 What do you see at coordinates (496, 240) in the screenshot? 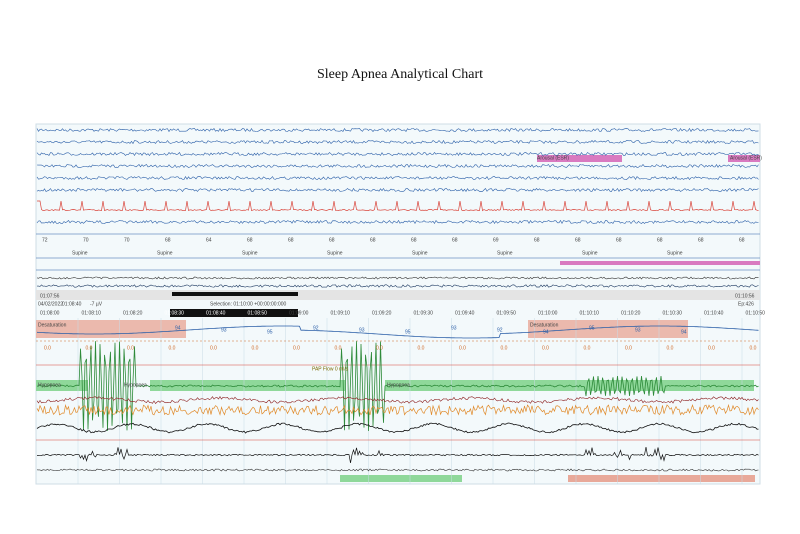
I see `heart-rate: 69` at bounding box center [496, 240].